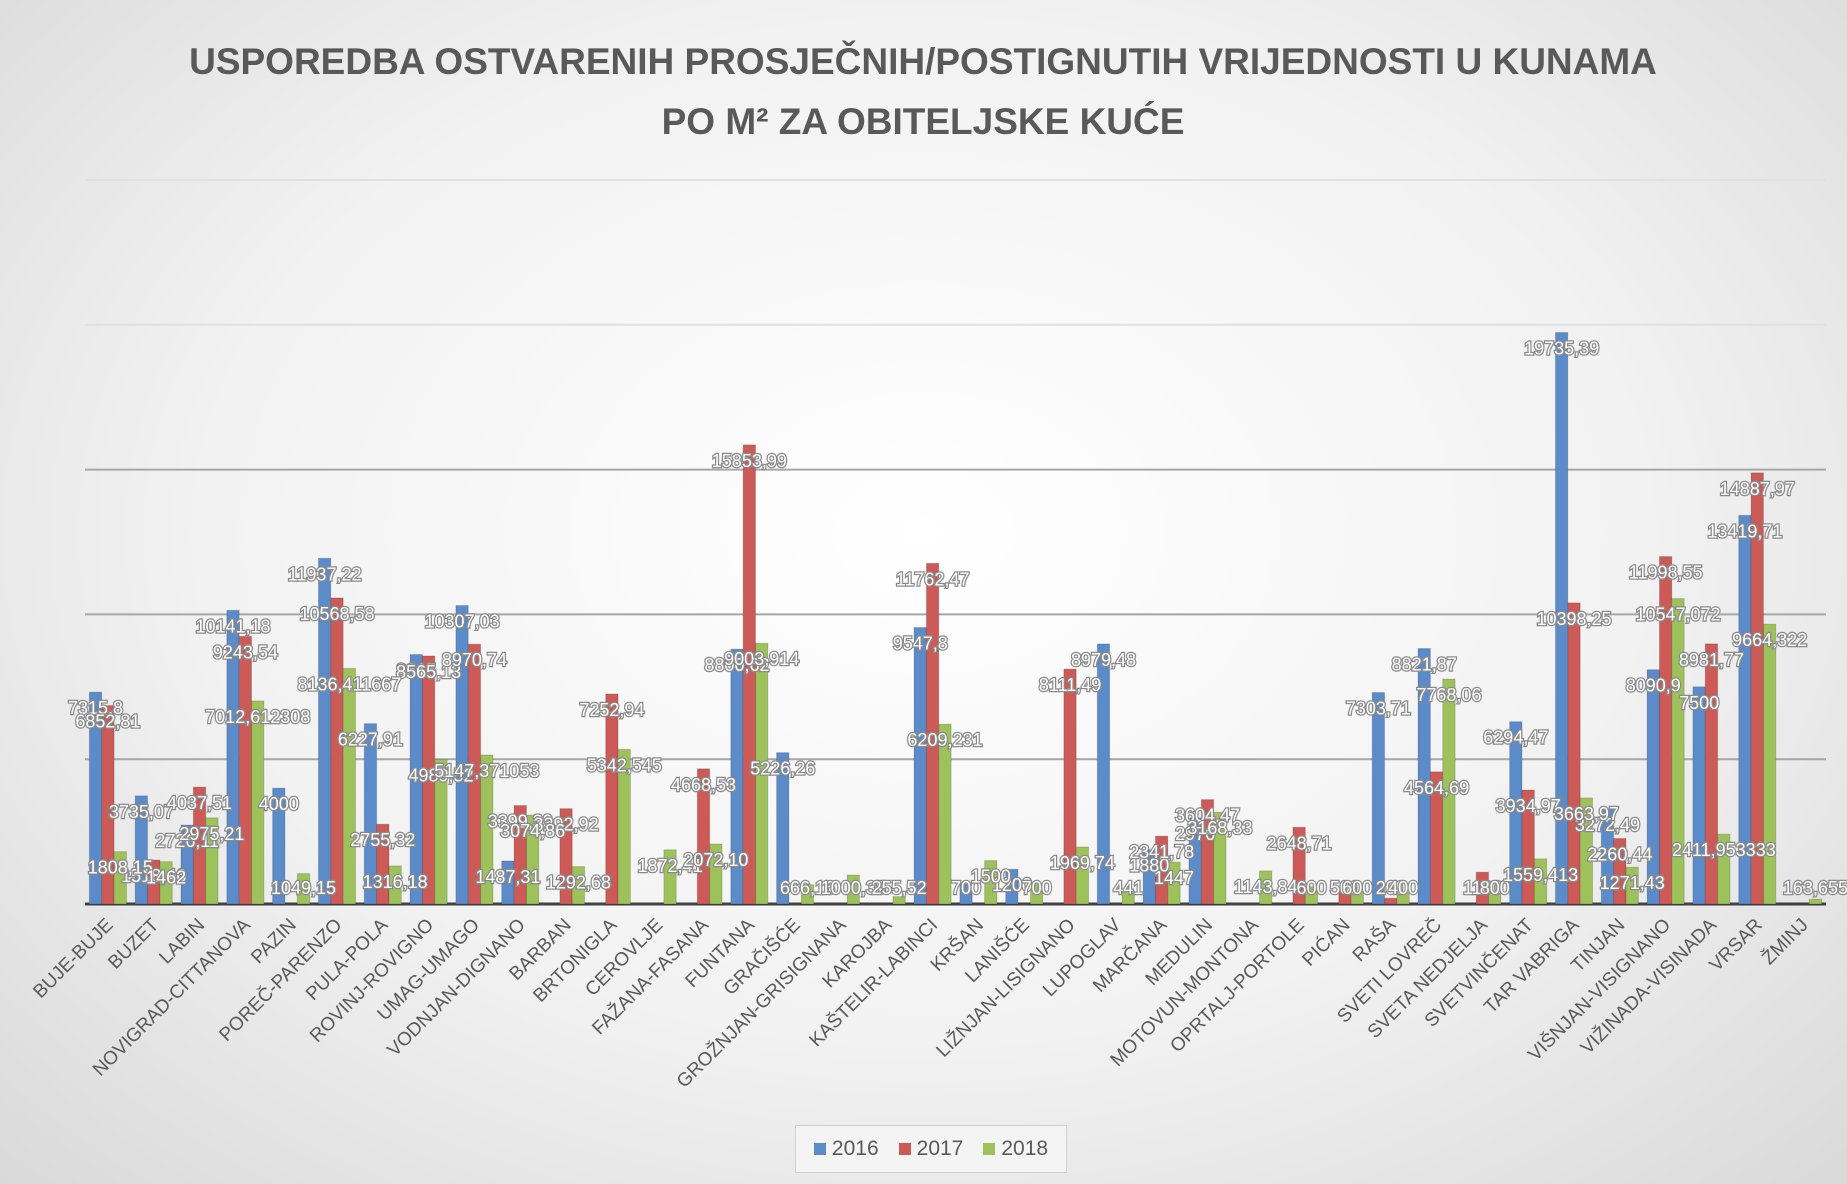  I want to click on data-label: 5342,545, so click(624, 765).